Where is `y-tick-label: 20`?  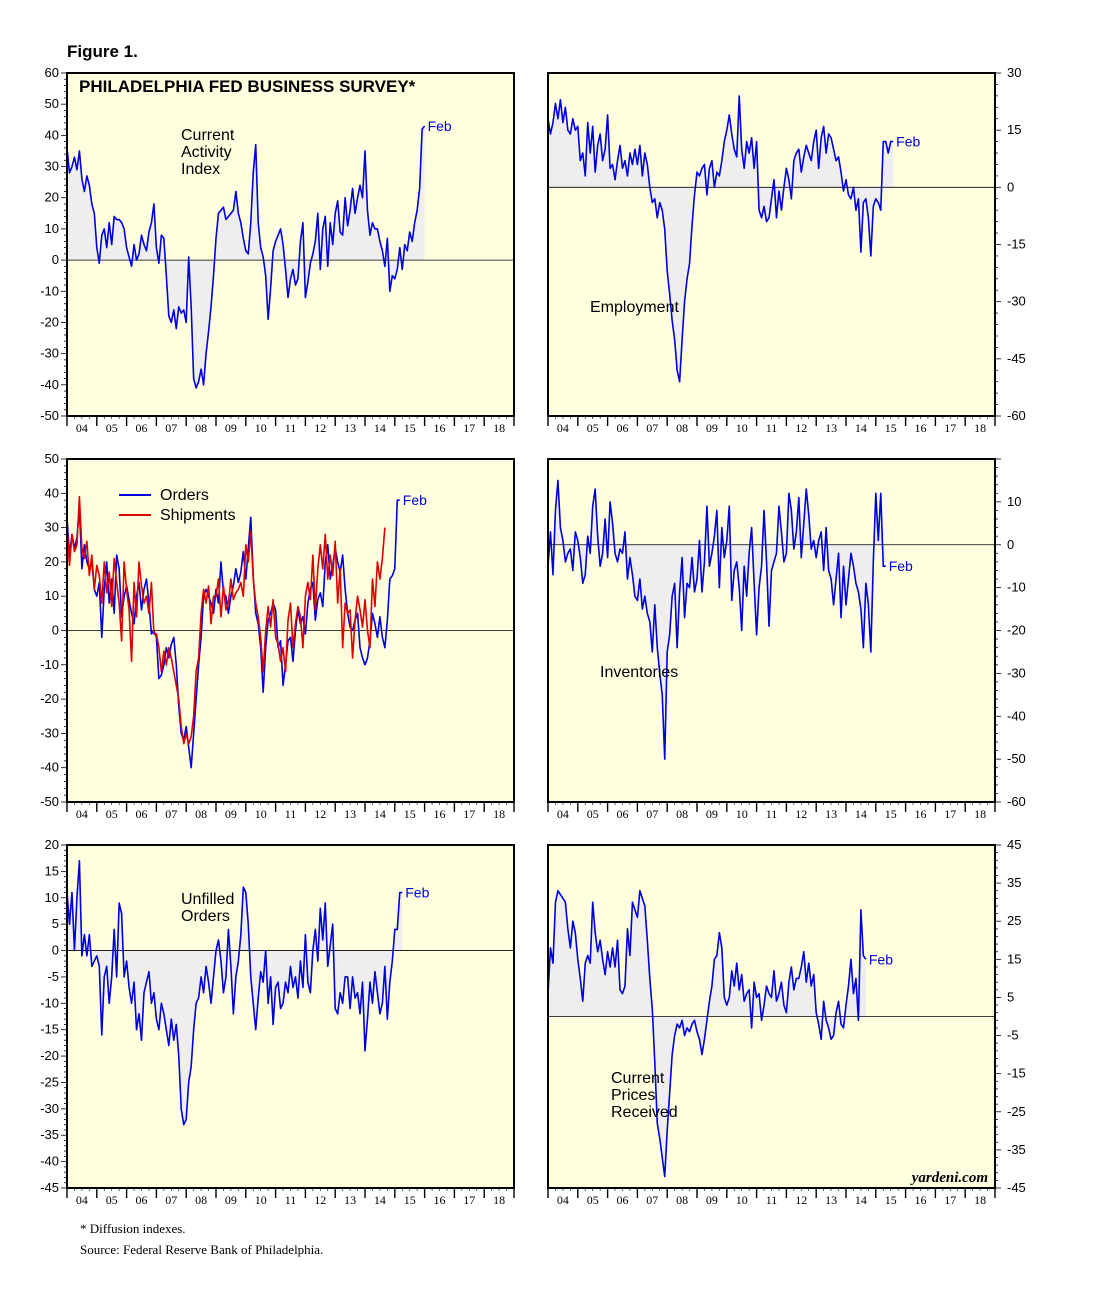 y-tick-label: 20 is located at coordinates (52, 561).